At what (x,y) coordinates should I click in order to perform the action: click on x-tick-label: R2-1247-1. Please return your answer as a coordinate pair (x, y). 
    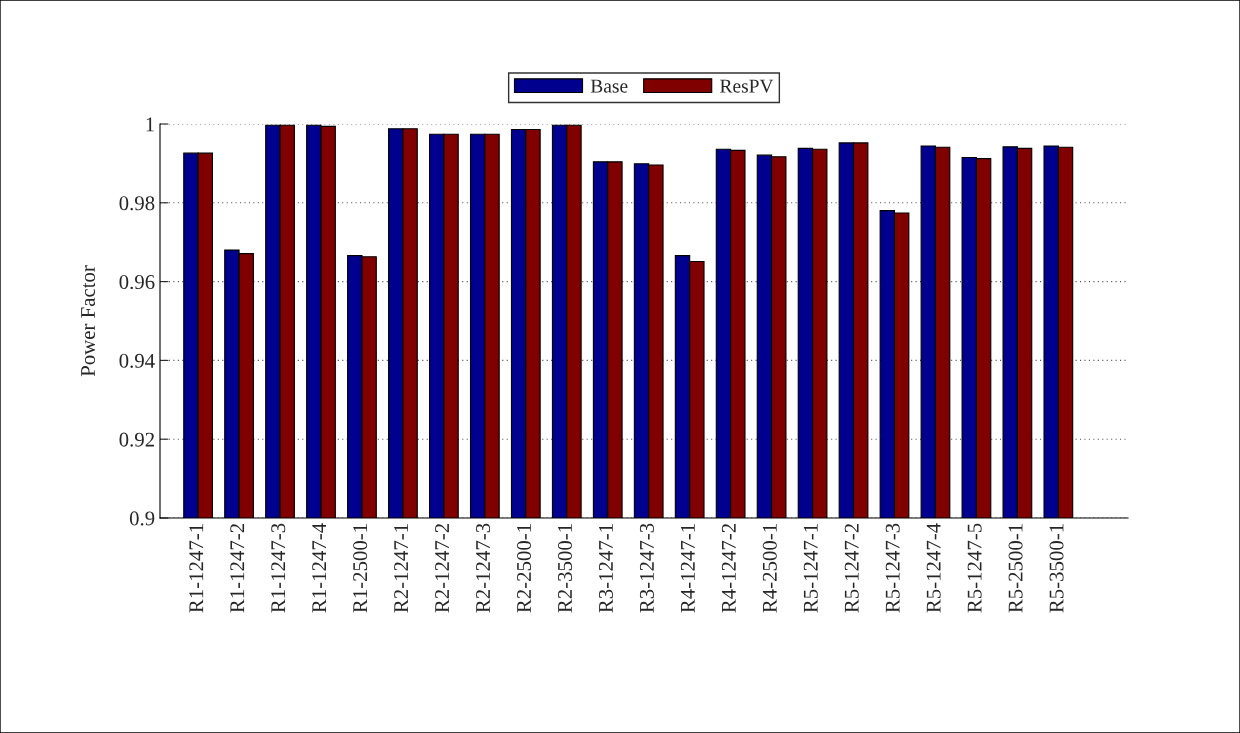
    Looking at the image, I should click on (401, 568).